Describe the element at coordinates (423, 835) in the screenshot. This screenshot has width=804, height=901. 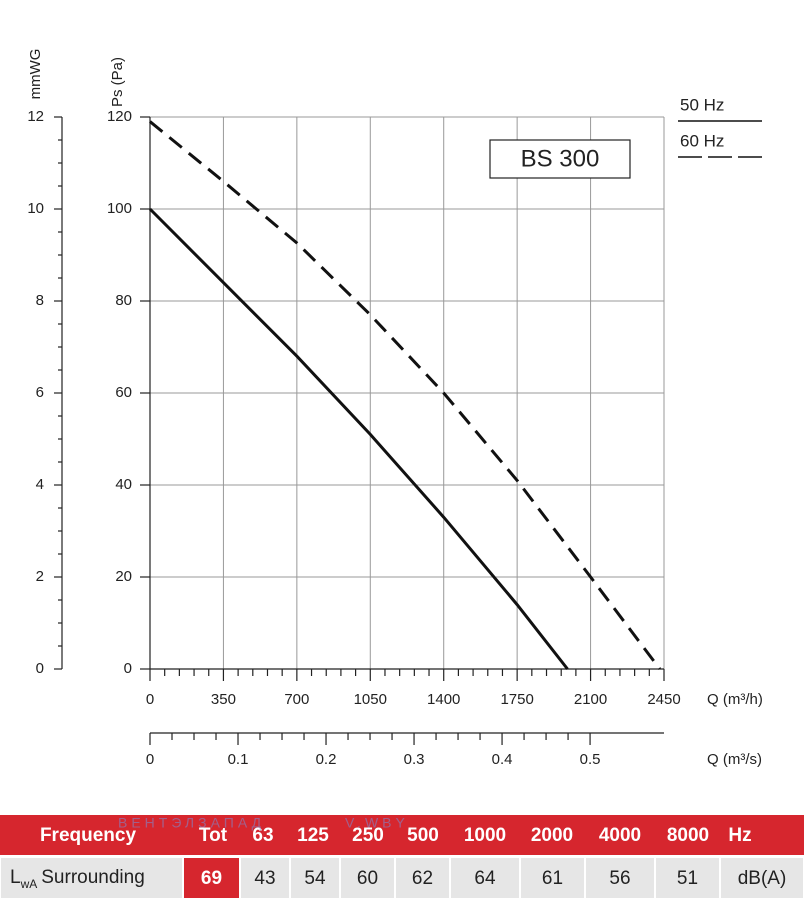
I see `header-cell: 500` at that location.